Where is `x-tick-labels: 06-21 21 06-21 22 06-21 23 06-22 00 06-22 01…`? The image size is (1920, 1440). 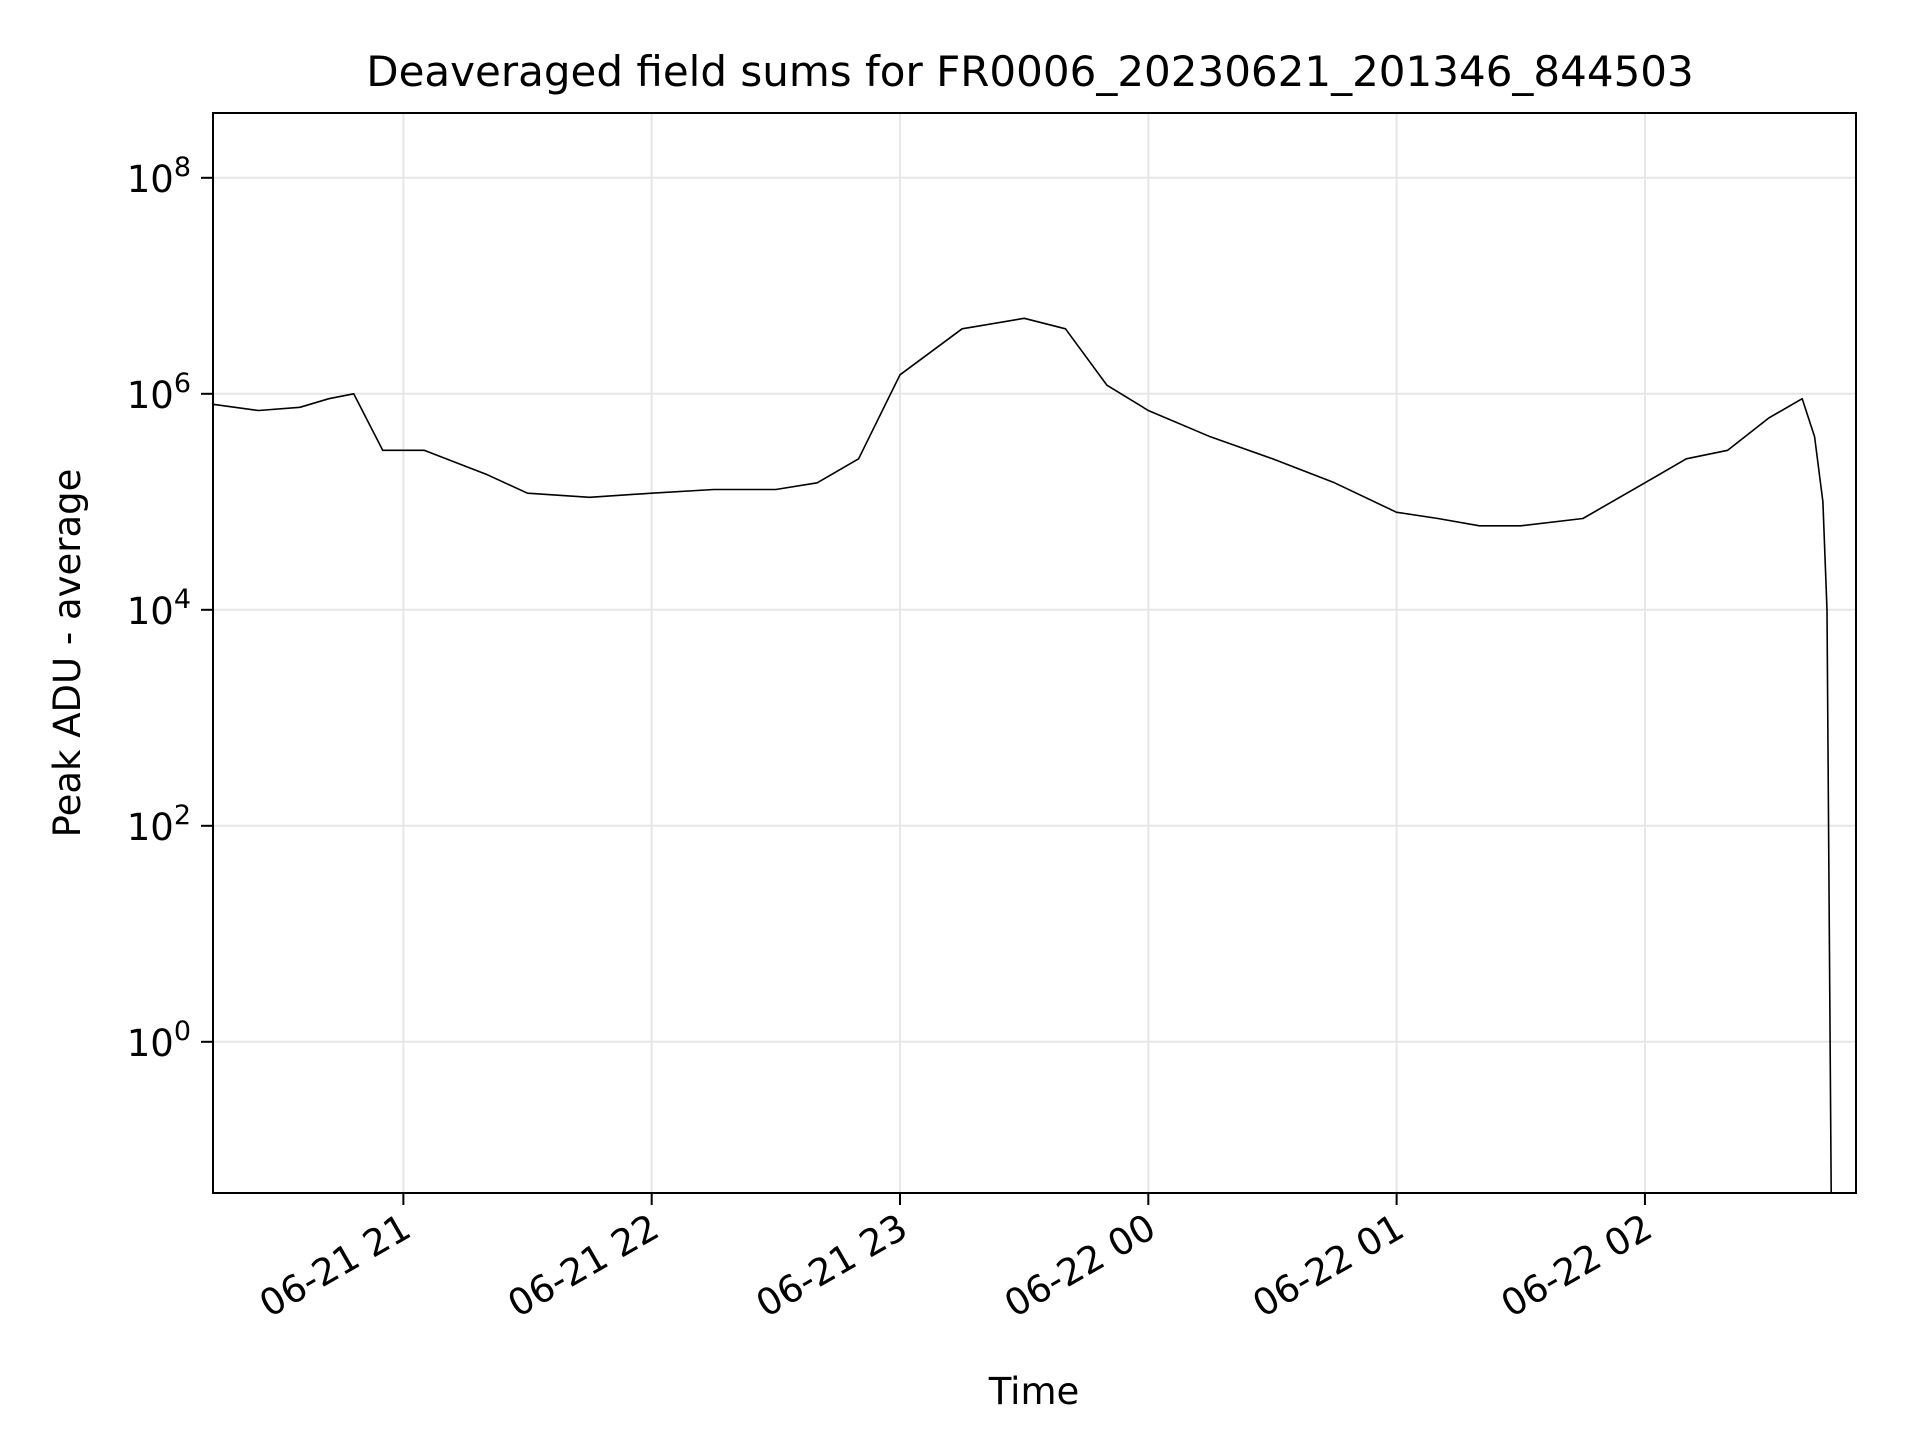
x-tick-labels: 06-21 21 06-21 22 06-21 23 06-22 00 06-22 01… is located at coordinates (955, 1266).